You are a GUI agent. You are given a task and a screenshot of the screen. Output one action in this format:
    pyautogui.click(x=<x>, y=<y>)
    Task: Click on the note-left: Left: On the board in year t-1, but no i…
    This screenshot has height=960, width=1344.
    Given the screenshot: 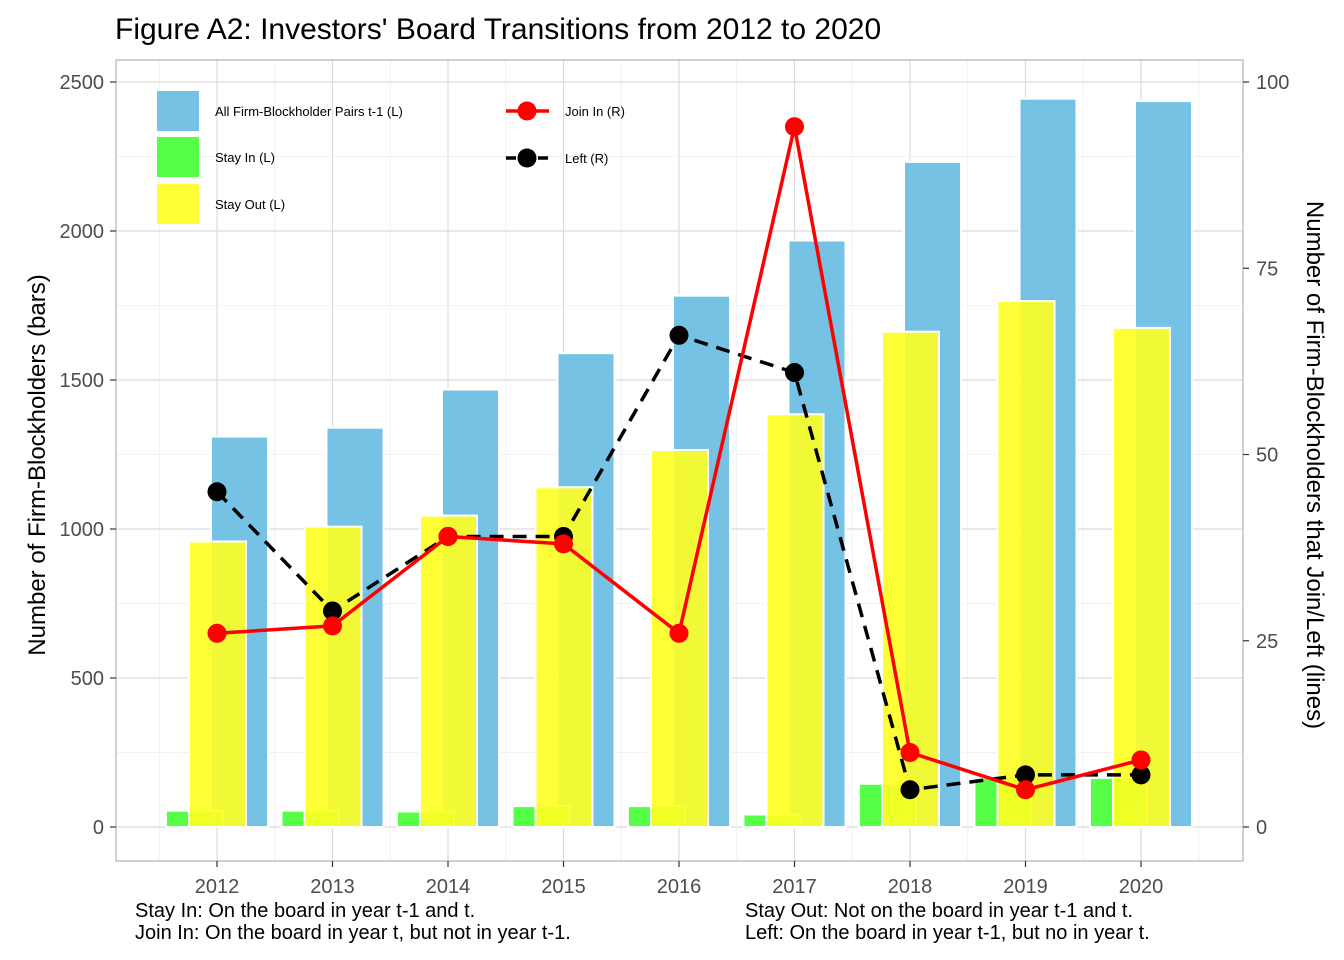 What is the action you would take?
    pyautogui.click(x=947, y=933)
    